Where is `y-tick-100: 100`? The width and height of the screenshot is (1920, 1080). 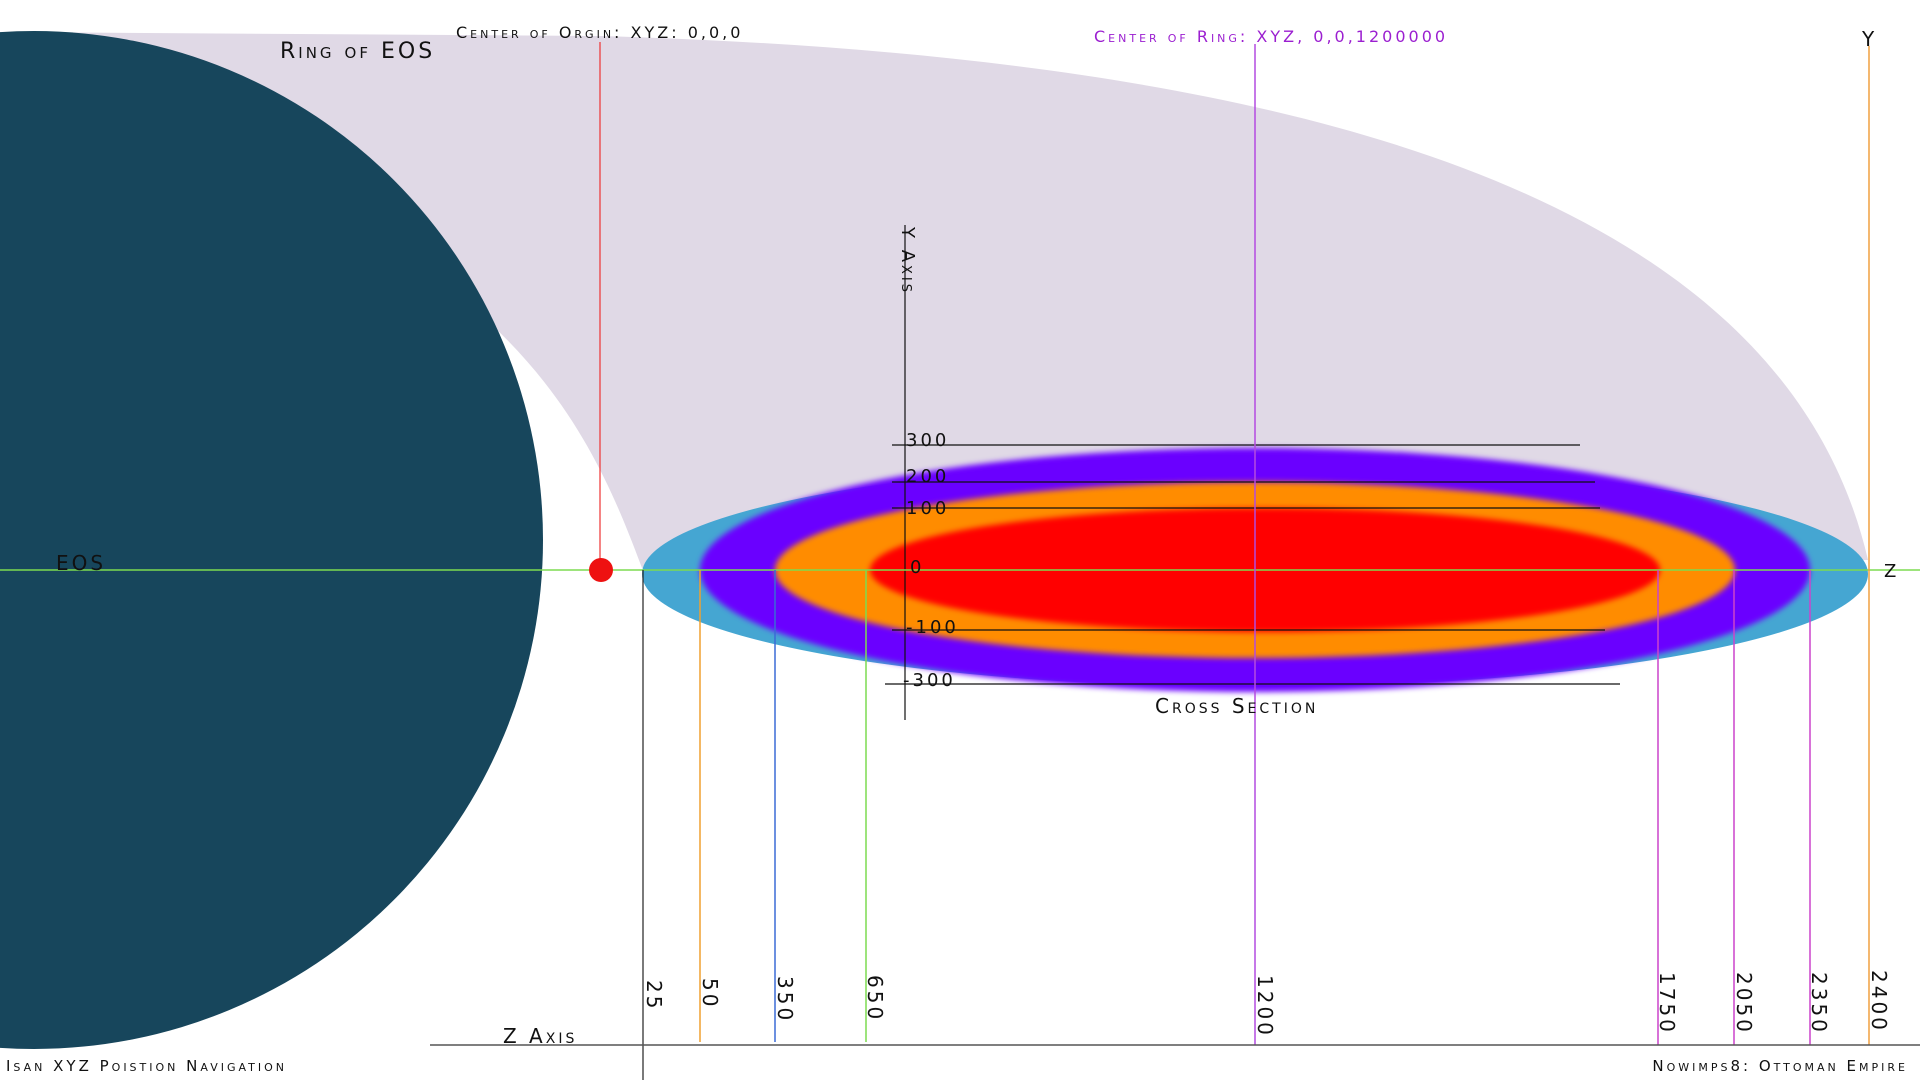 y-tick-100: 100 is located at coordinates (927, 508).